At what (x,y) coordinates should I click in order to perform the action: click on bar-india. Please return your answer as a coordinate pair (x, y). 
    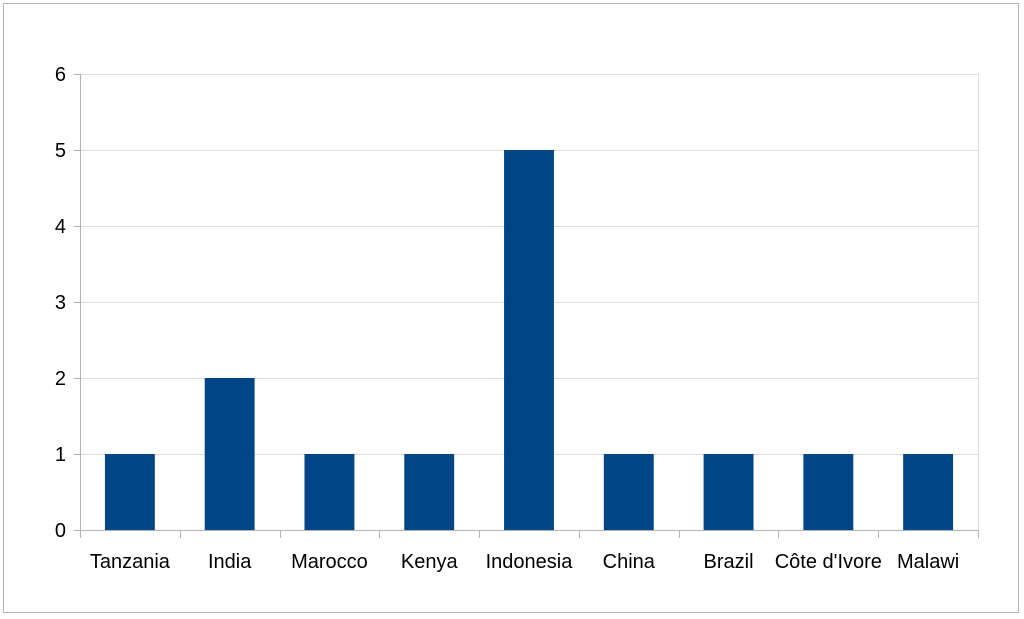
    Looking at the image, I should click on (229, 454).